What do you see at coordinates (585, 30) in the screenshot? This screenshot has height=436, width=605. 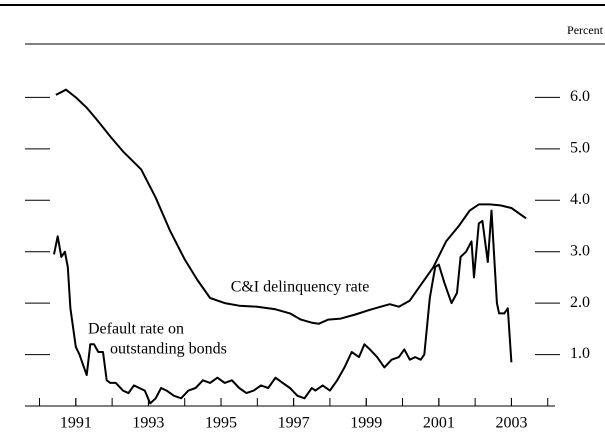 I see `y-axis-label: Percent` at bounding box center [585, 30].